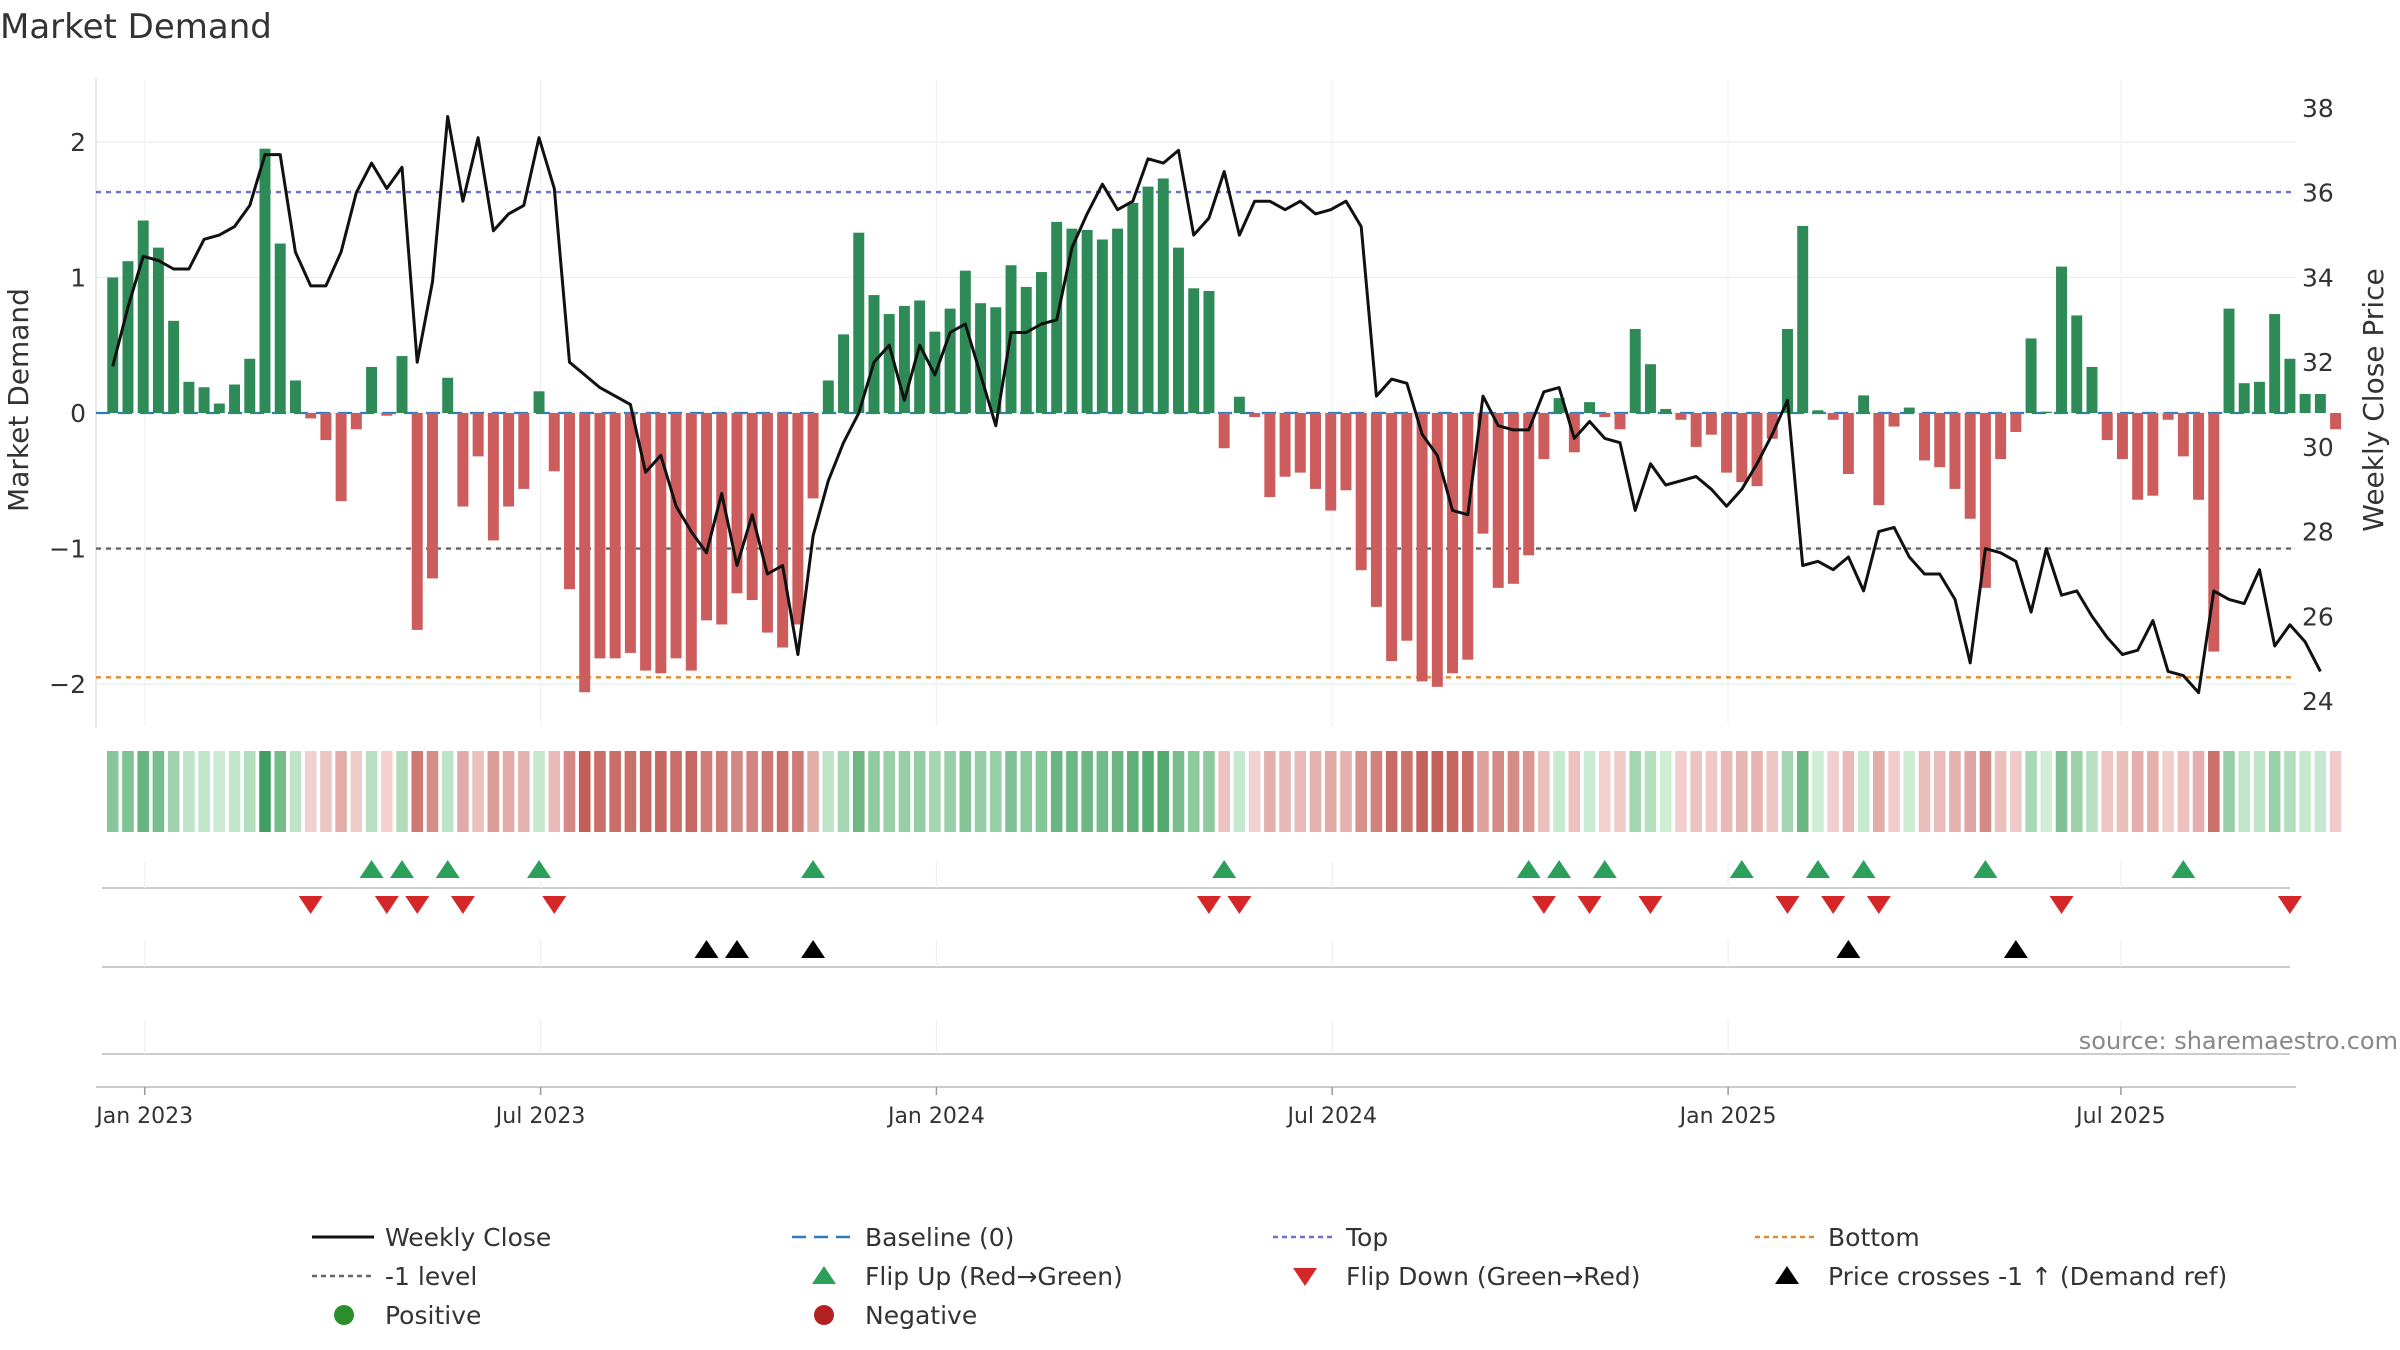 The height and width of the screenshot is (1350, 2400). What do you see at coordinates (1202, 957) in the screenshot?
I see `signal-panels` at bounding box center [1202, 957].